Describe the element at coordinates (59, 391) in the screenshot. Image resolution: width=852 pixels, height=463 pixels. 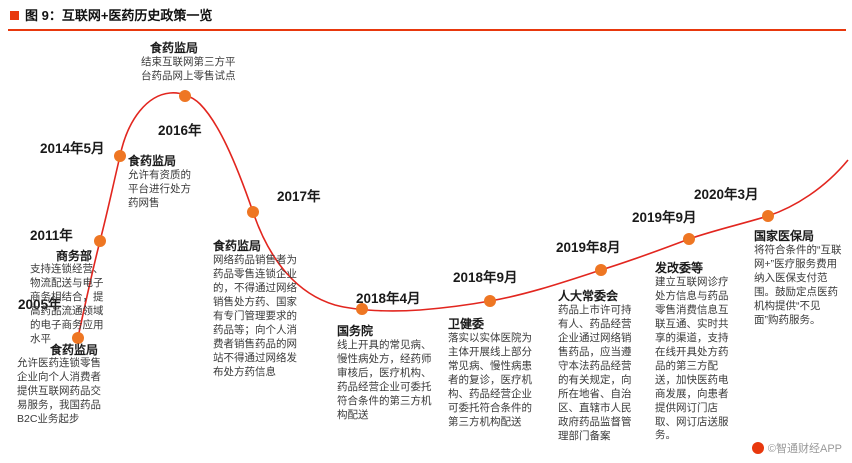
I see `policy-desc: 允许医药连锁零售企业向个人消费者提供互联网药品交易服务，我国药品B2C业务起步` at that location.